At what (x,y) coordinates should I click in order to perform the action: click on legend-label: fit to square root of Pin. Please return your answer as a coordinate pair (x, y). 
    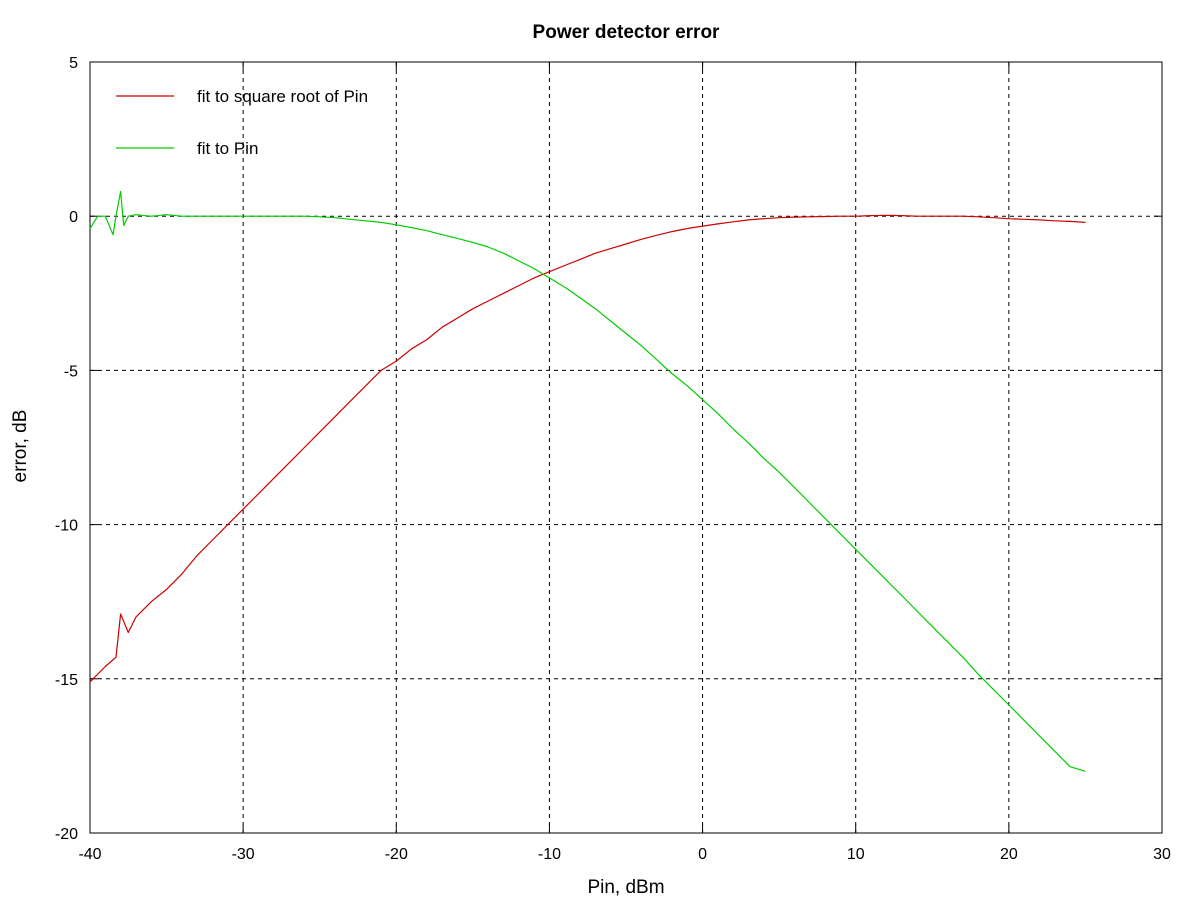
    Looking at the image, I should click on (282, 96).